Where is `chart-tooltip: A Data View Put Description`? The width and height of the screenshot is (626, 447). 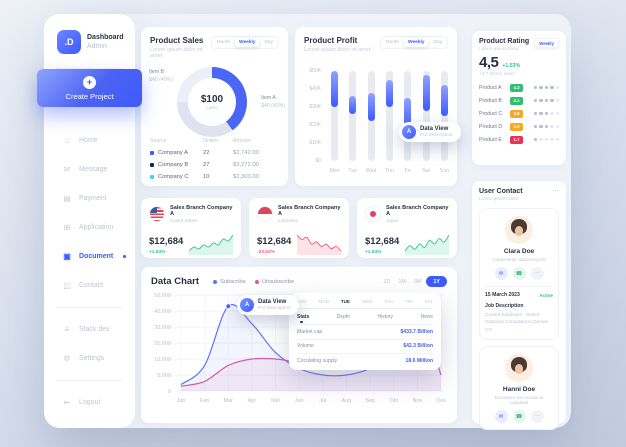 chart-tooltip: A Data View Put Description is located at coordinates (268, 305).